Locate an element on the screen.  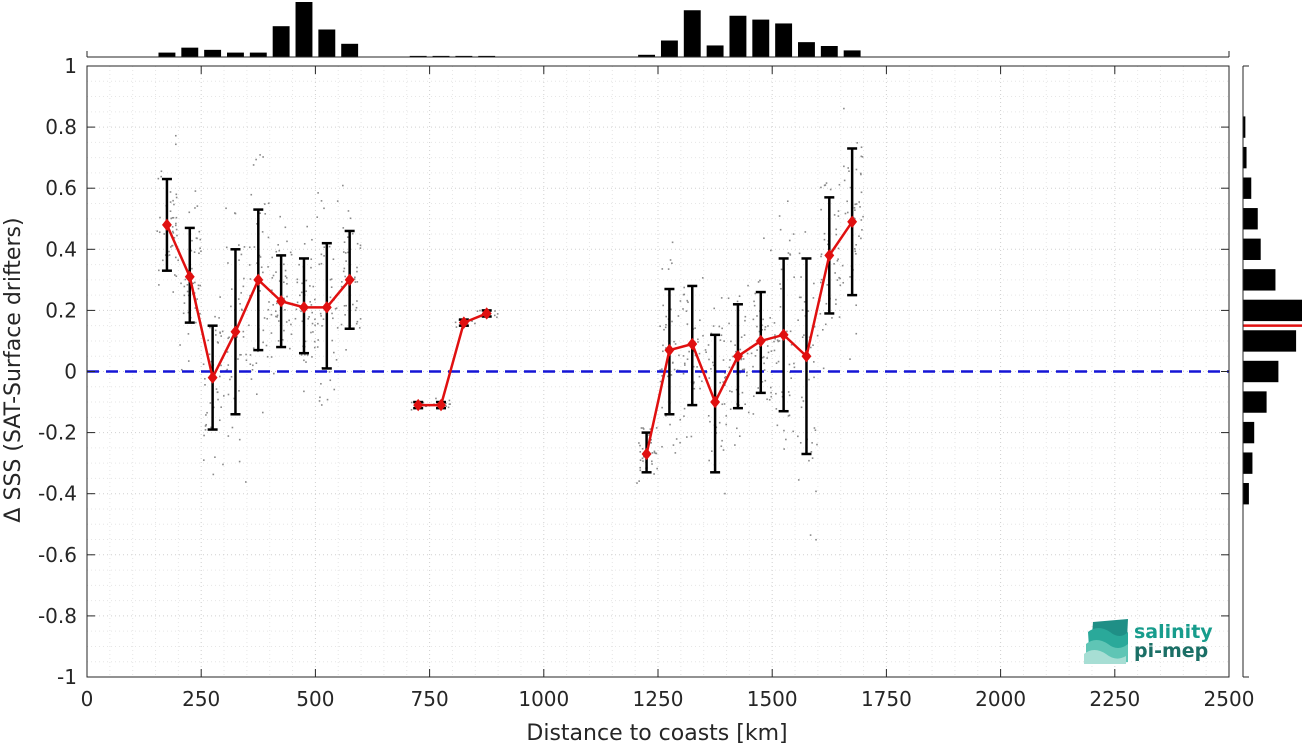
y-tick-label: 0.6 is located at coordinates (61, 188).